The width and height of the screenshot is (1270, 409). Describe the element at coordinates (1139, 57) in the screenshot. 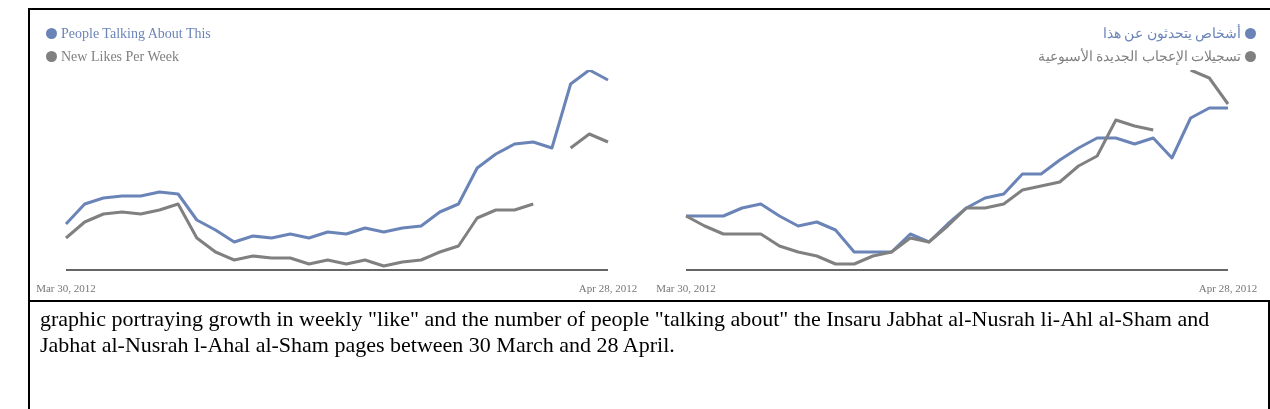

I see `legend-label: تسجيلات الإعجاب الجديدة الأسبوعية` at that location.